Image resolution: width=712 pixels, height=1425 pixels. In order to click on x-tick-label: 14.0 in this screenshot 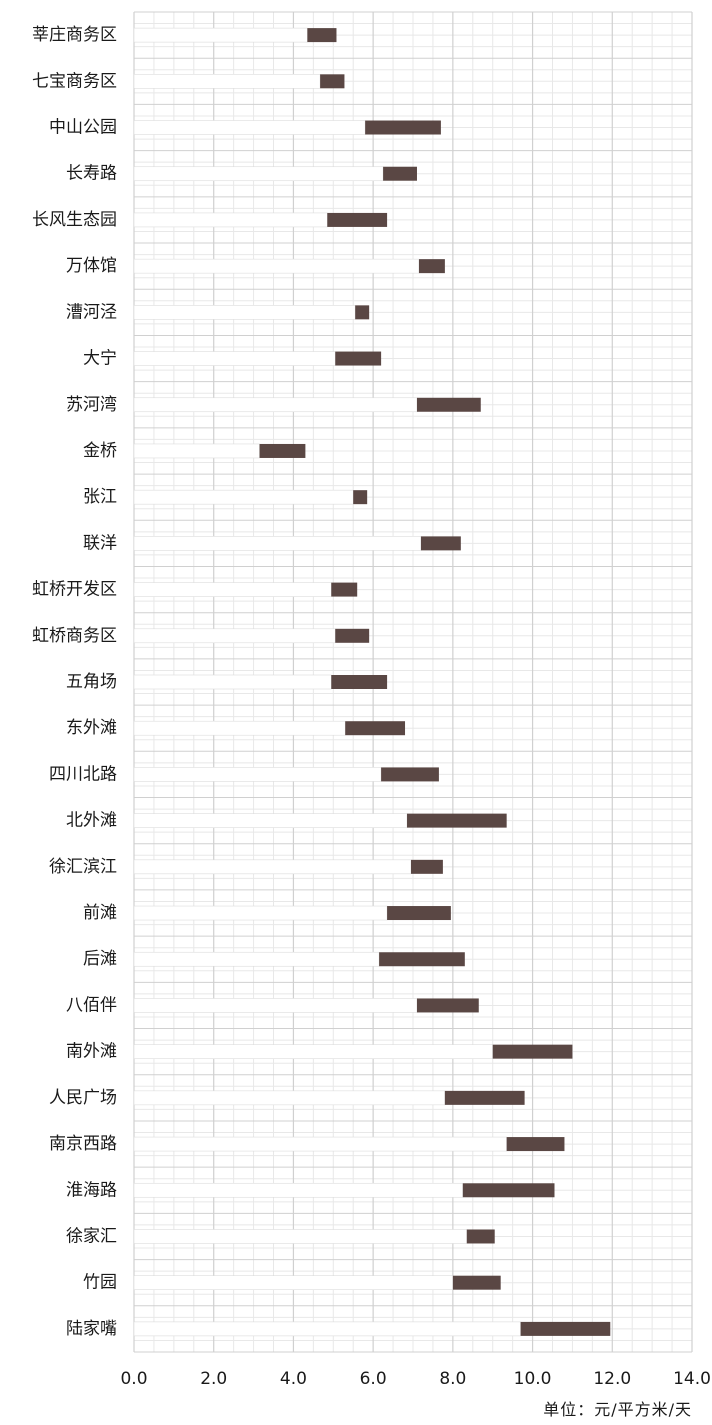, I will do `click(692, 1379)`.